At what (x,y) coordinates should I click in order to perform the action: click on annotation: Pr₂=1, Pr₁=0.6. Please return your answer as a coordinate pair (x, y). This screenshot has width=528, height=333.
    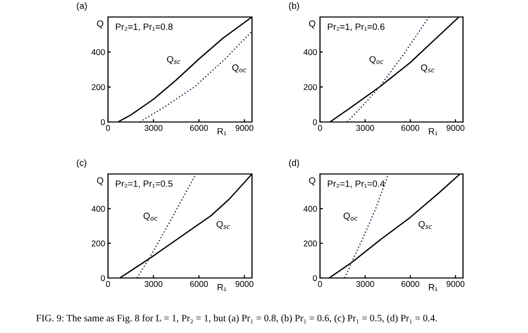
    Looking at the image, I should click on (356, 27).